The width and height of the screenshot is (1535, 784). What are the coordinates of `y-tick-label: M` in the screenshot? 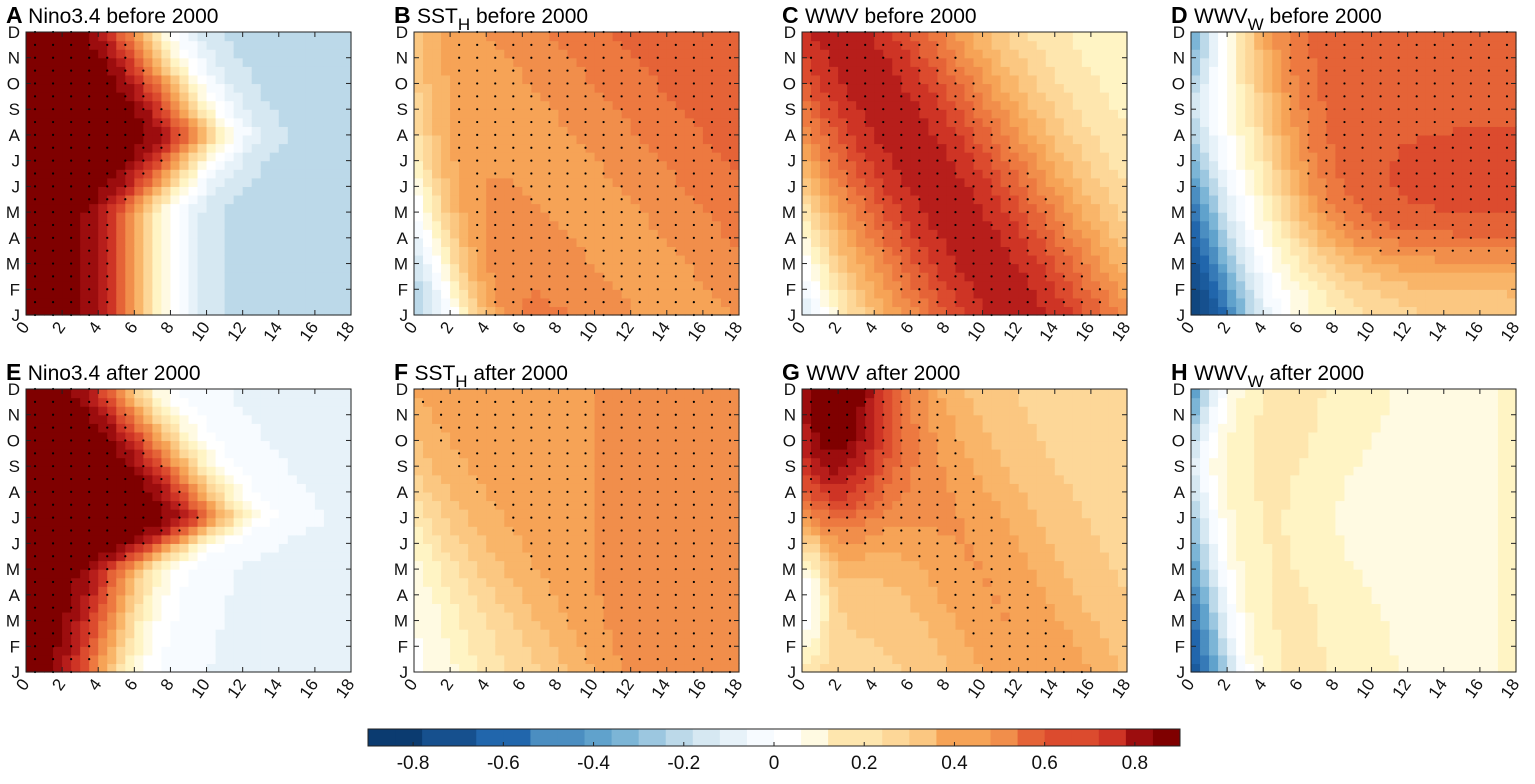 It's located at (401, 212).